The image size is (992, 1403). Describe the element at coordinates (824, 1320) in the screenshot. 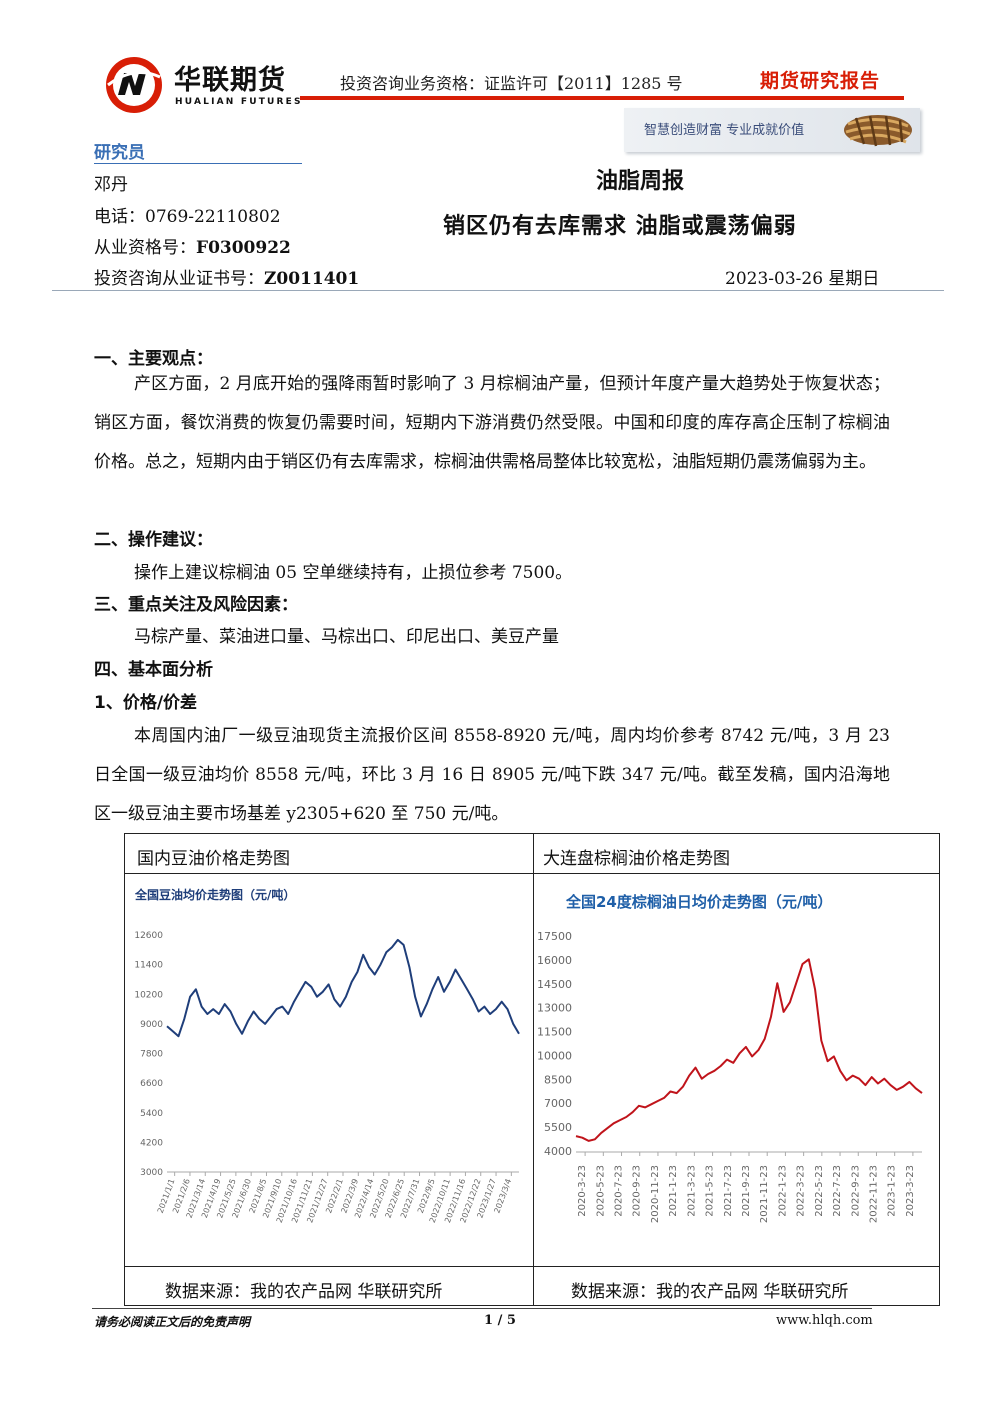

I see `footer-url: www.hlqh.com` at that location.